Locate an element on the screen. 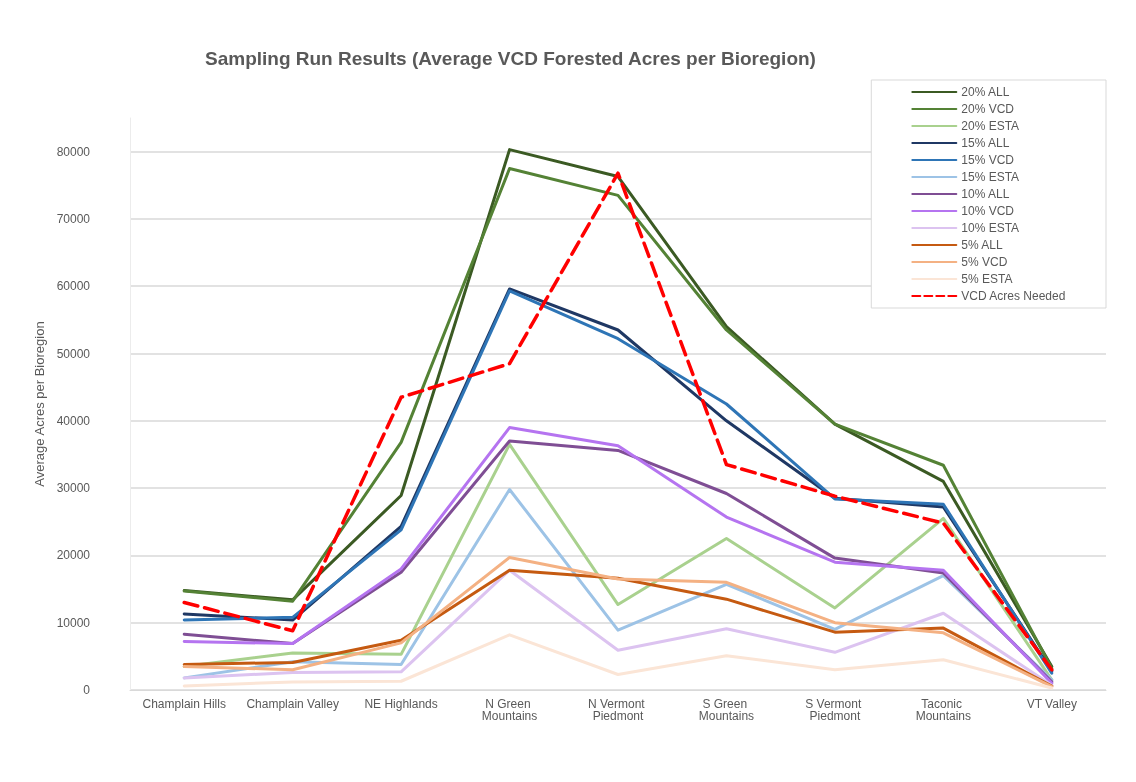 This screenshot has height=782, width=1136. y-tick-label: 60000 is located at coordinates (73, 286).